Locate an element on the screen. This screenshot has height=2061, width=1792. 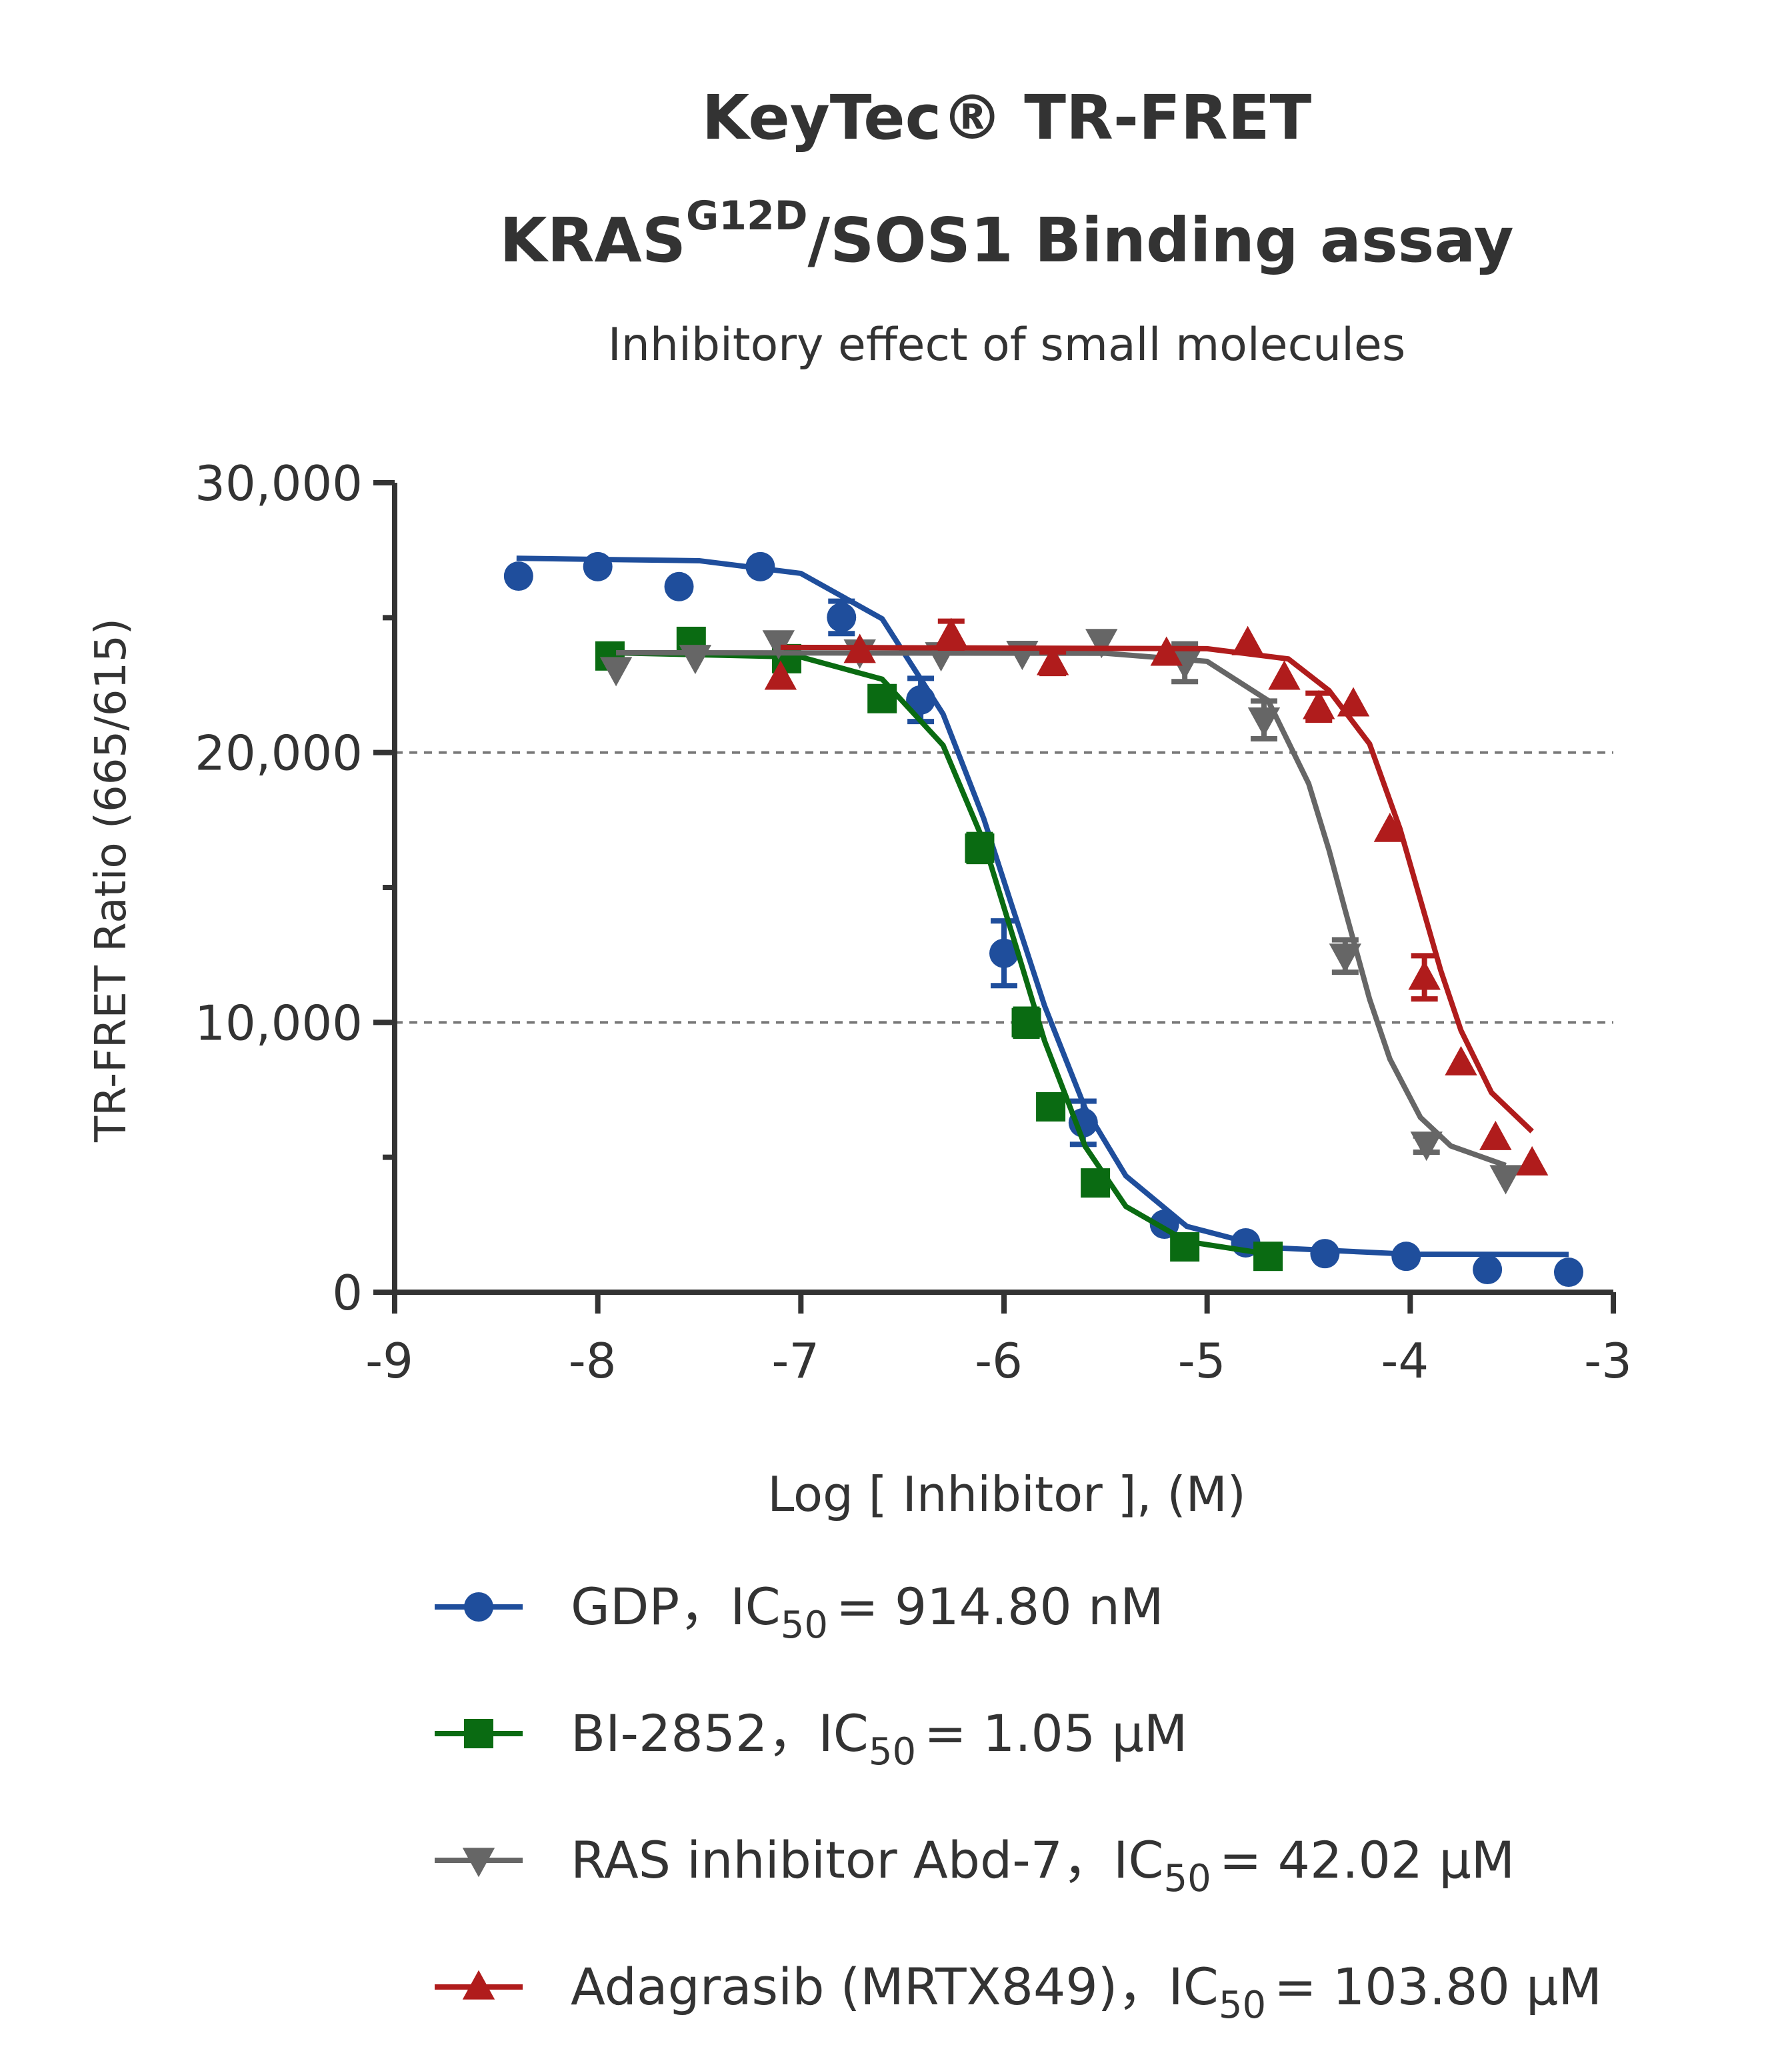
title-part: /SOS1 Binding assay is located at coordinates (1161, 240).